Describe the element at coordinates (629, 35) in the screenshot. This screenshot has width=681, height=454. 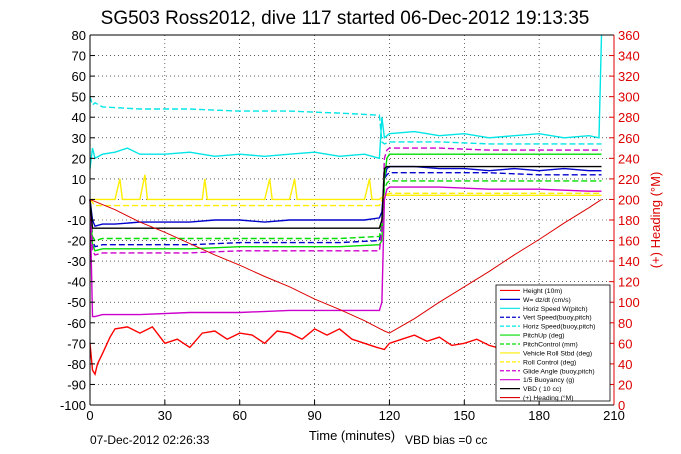
I see `y2-tick-label: 360` at that location.